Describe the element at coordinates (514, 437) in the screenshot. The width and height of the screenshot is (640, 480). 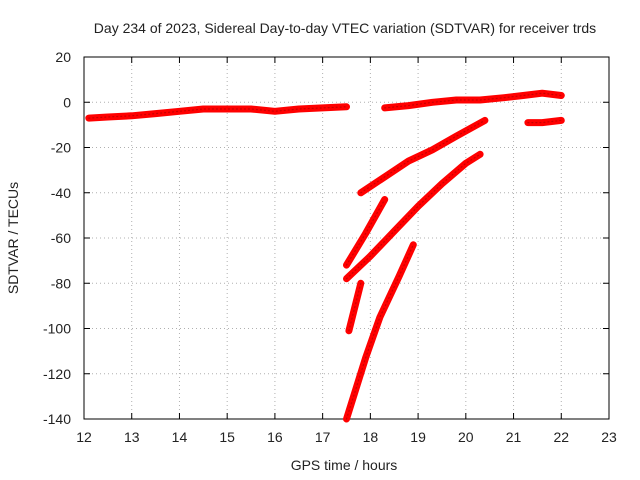
I see `x-tick-label: 21` at that location.